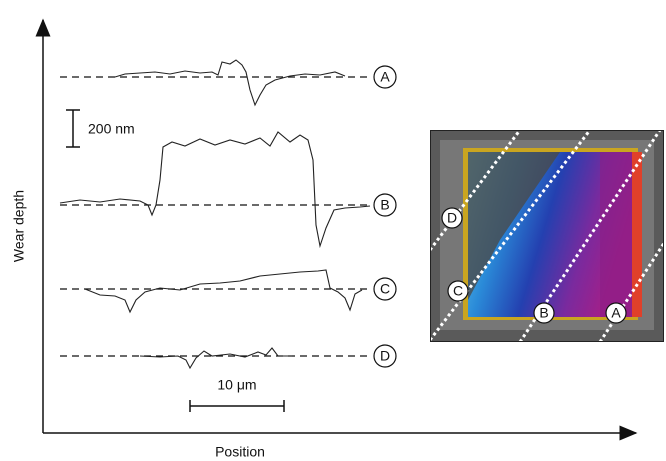 The image size is (666, 461). I want to click on inset-label: D, so click(452, 218).